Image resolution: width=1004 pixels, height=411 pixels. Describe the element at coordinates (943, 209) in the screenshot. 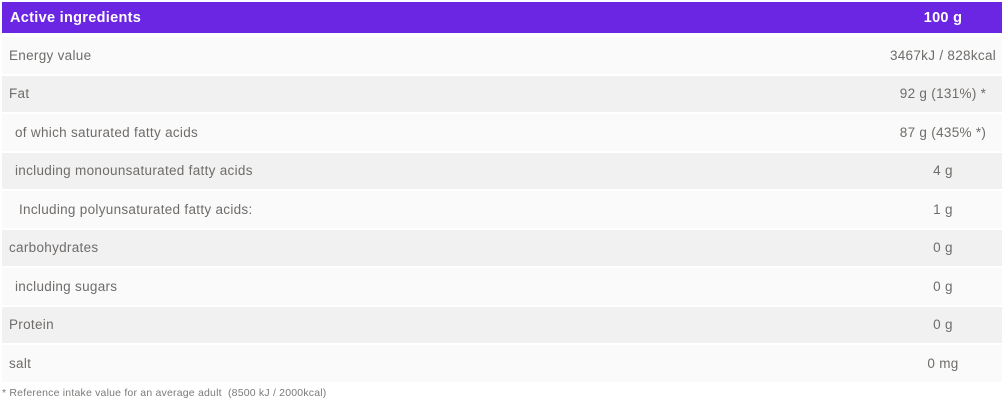

I see `nutrient-value: 1 g` at that location.